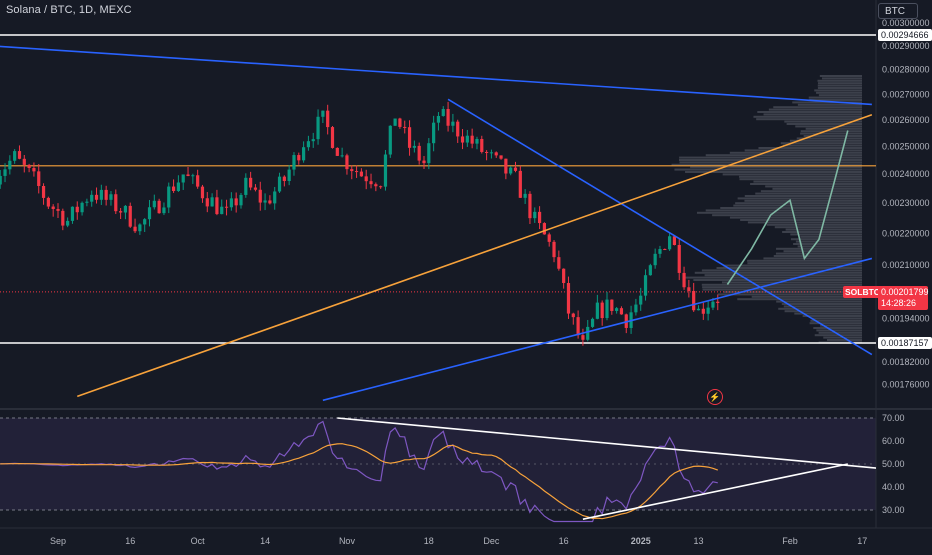 The height and width of the screenshot is (555, 932). Describe the element at coordinates (906, 385) in the screenshot. I see `price-tick-label: 0.00176000` at that location.